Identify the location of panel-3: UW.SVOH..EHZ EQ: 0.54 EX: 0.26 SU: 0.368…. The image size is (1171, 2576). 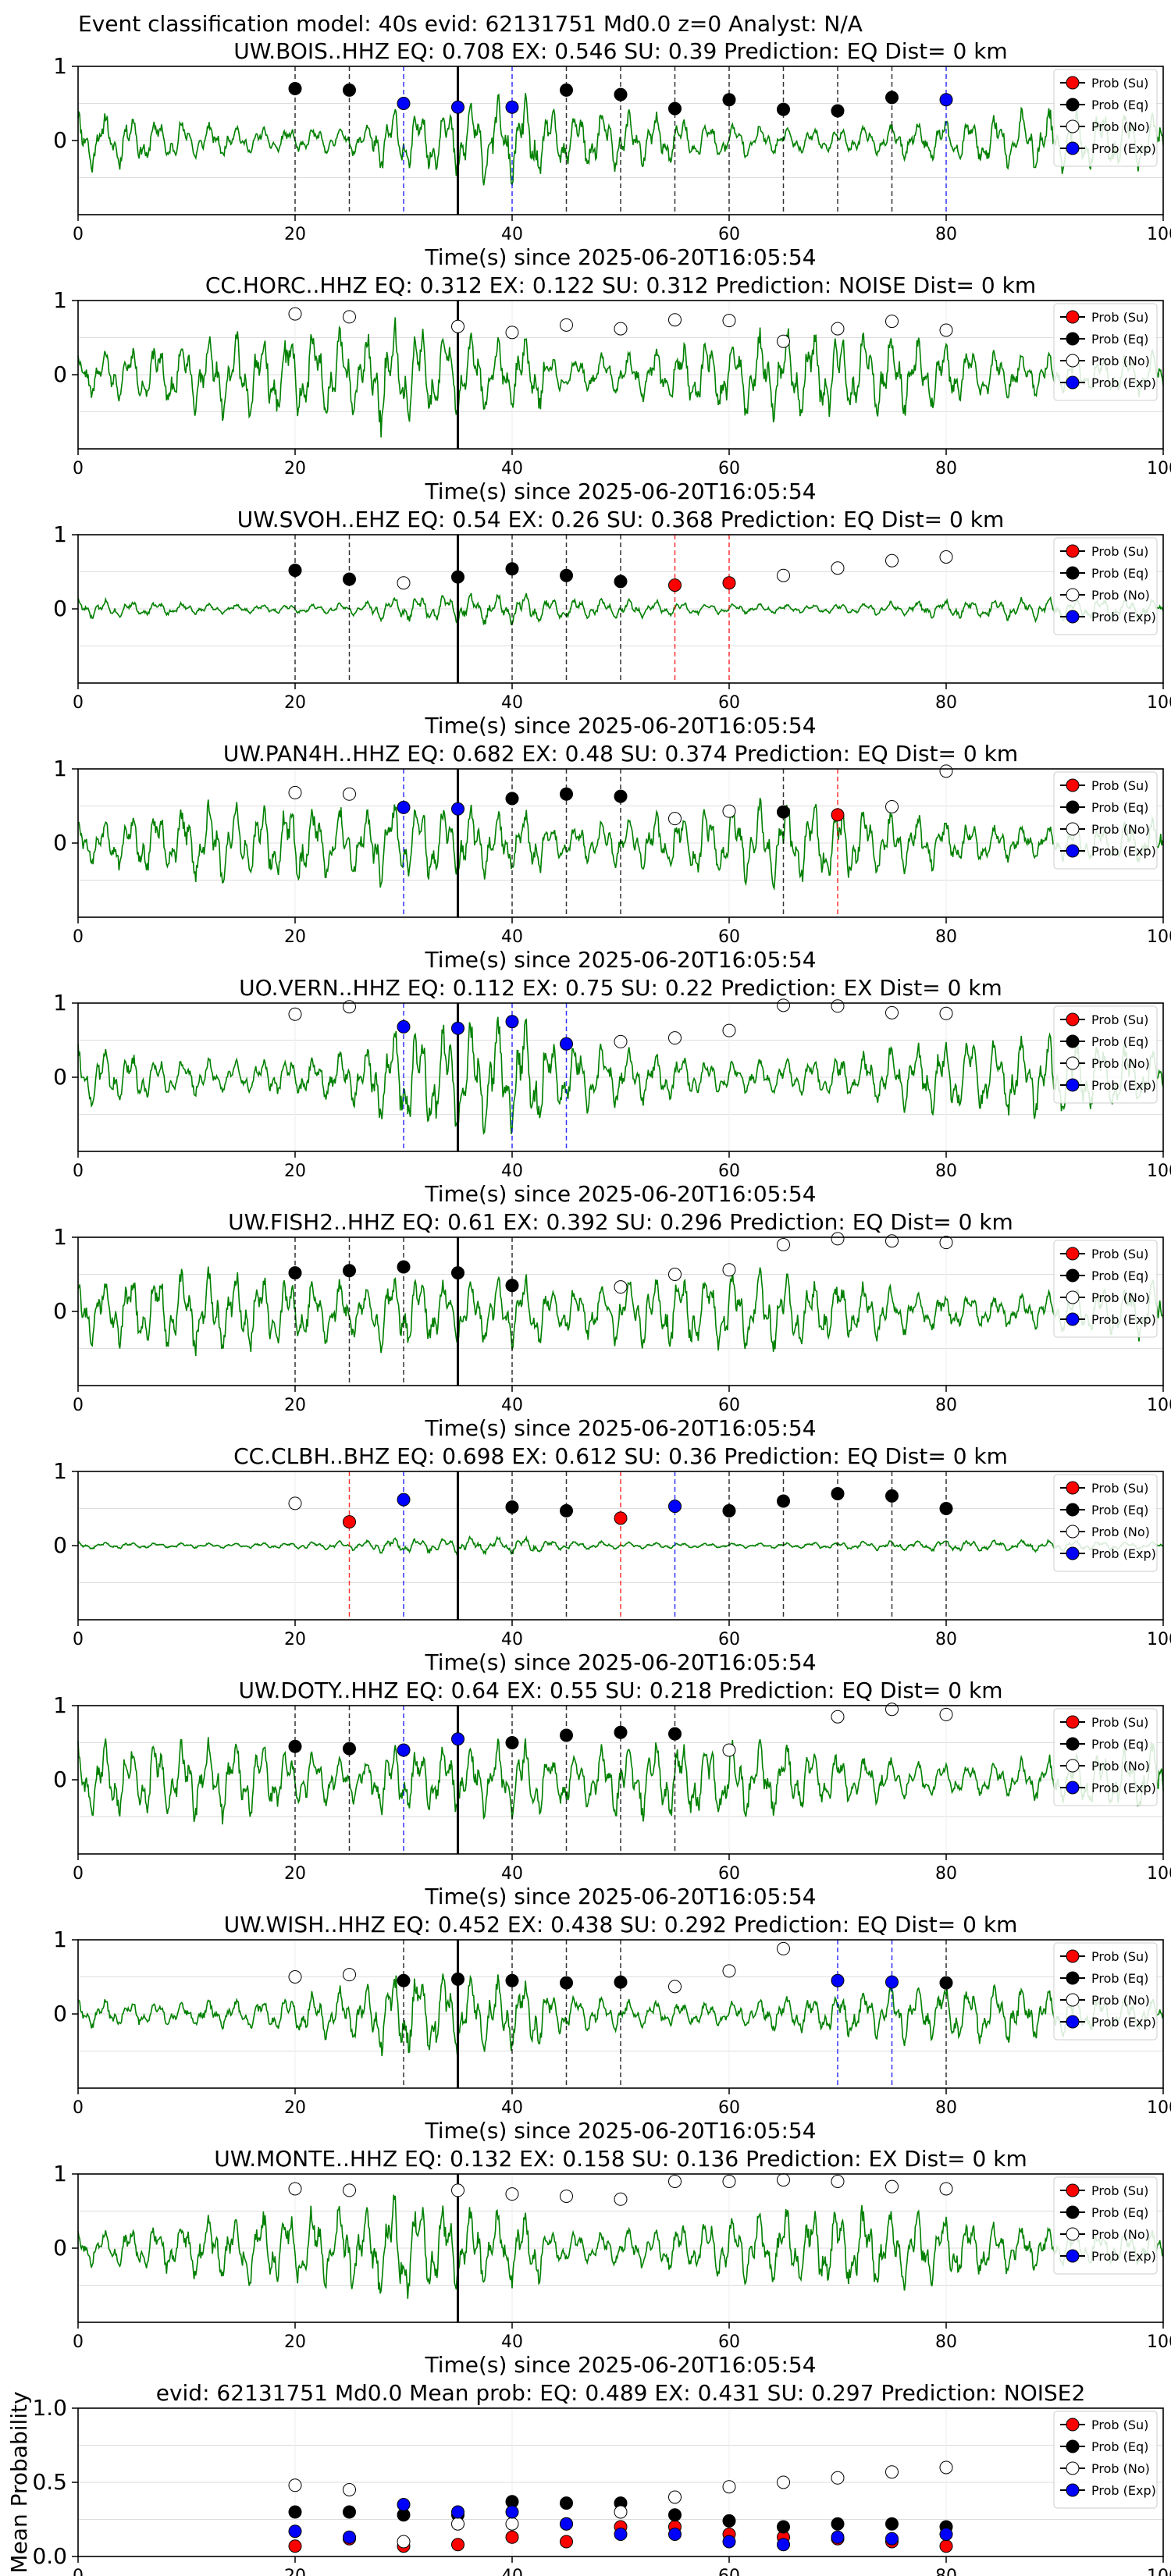
(612, 622).